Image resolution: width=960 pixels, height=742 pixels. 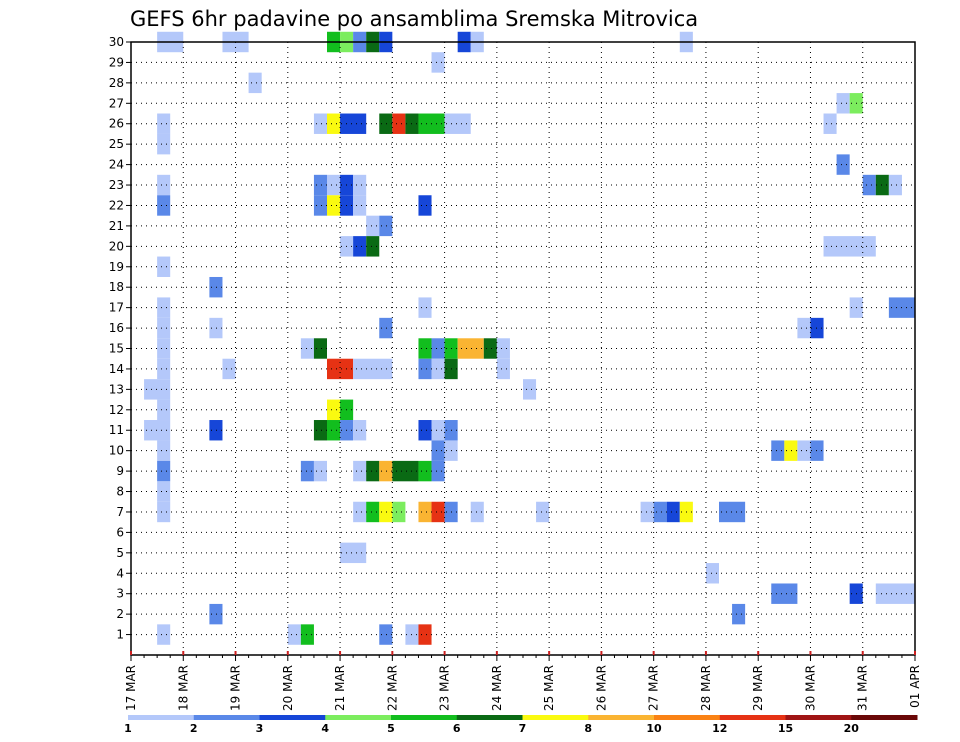 I want to click on colorbar-label: 20, so click(x=852, y=728).